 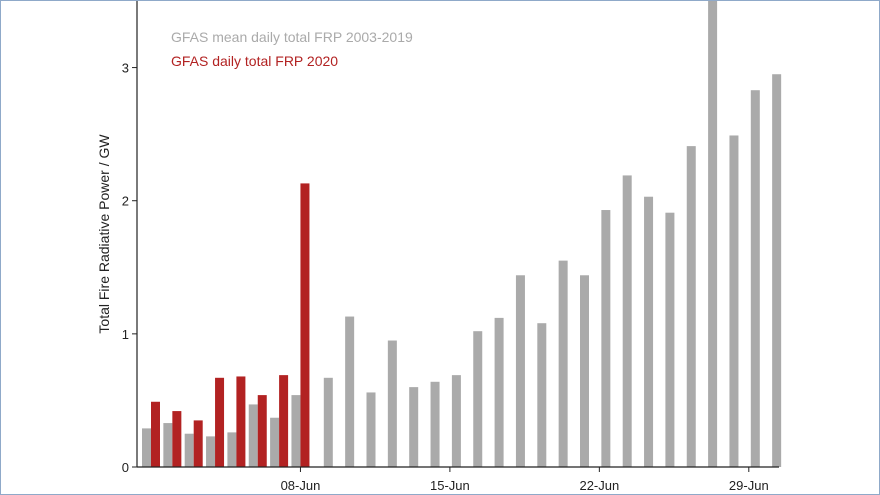 What do you see at coordinates (125, 201) in the screenshot?
I see `y-tick-label: 2` at bounding box center [125, 201].